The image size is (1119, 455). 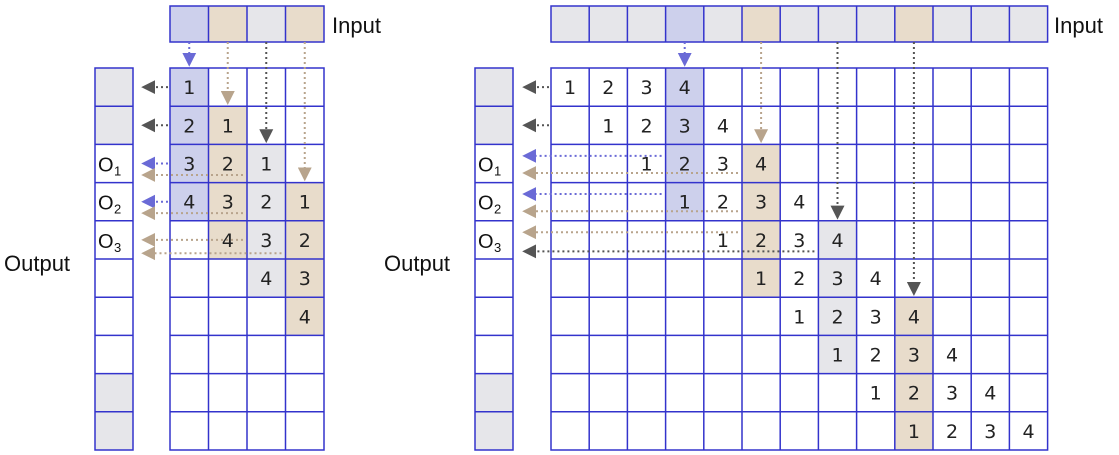 I want to click on input-label: Input, so click(x=356, y=25).